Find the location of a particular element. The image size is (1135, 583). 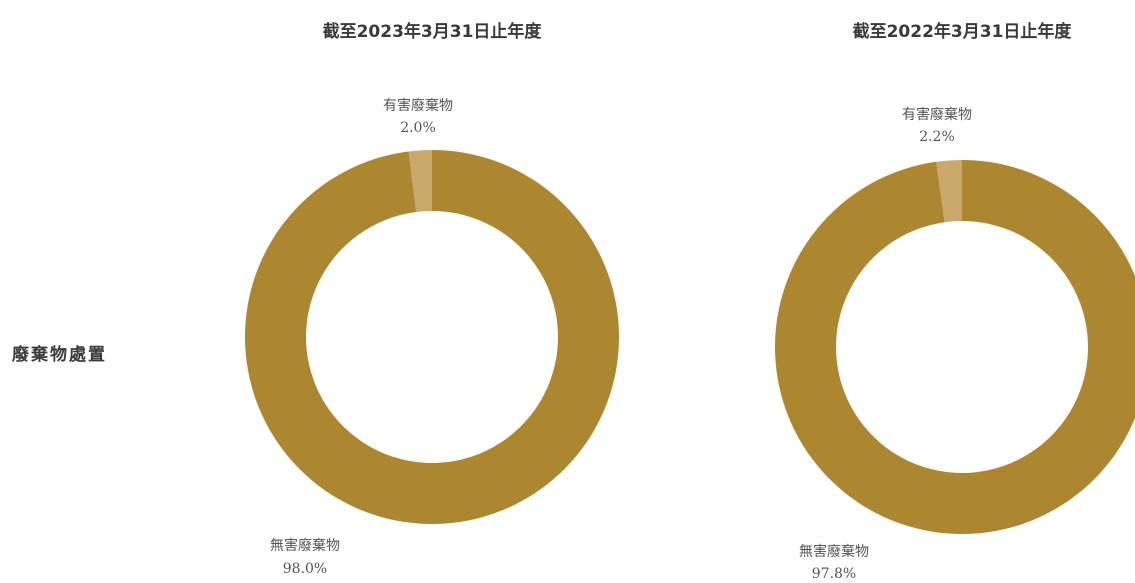

slice-value-non-hazardous-2023: 98.0% is located at coordinates (305, 569).